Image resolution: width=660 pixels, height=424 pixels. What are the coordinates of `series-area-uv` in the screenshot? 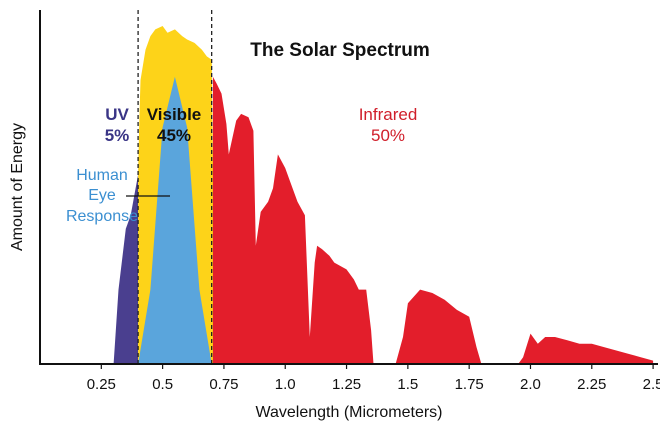 It's located at (126, 269).